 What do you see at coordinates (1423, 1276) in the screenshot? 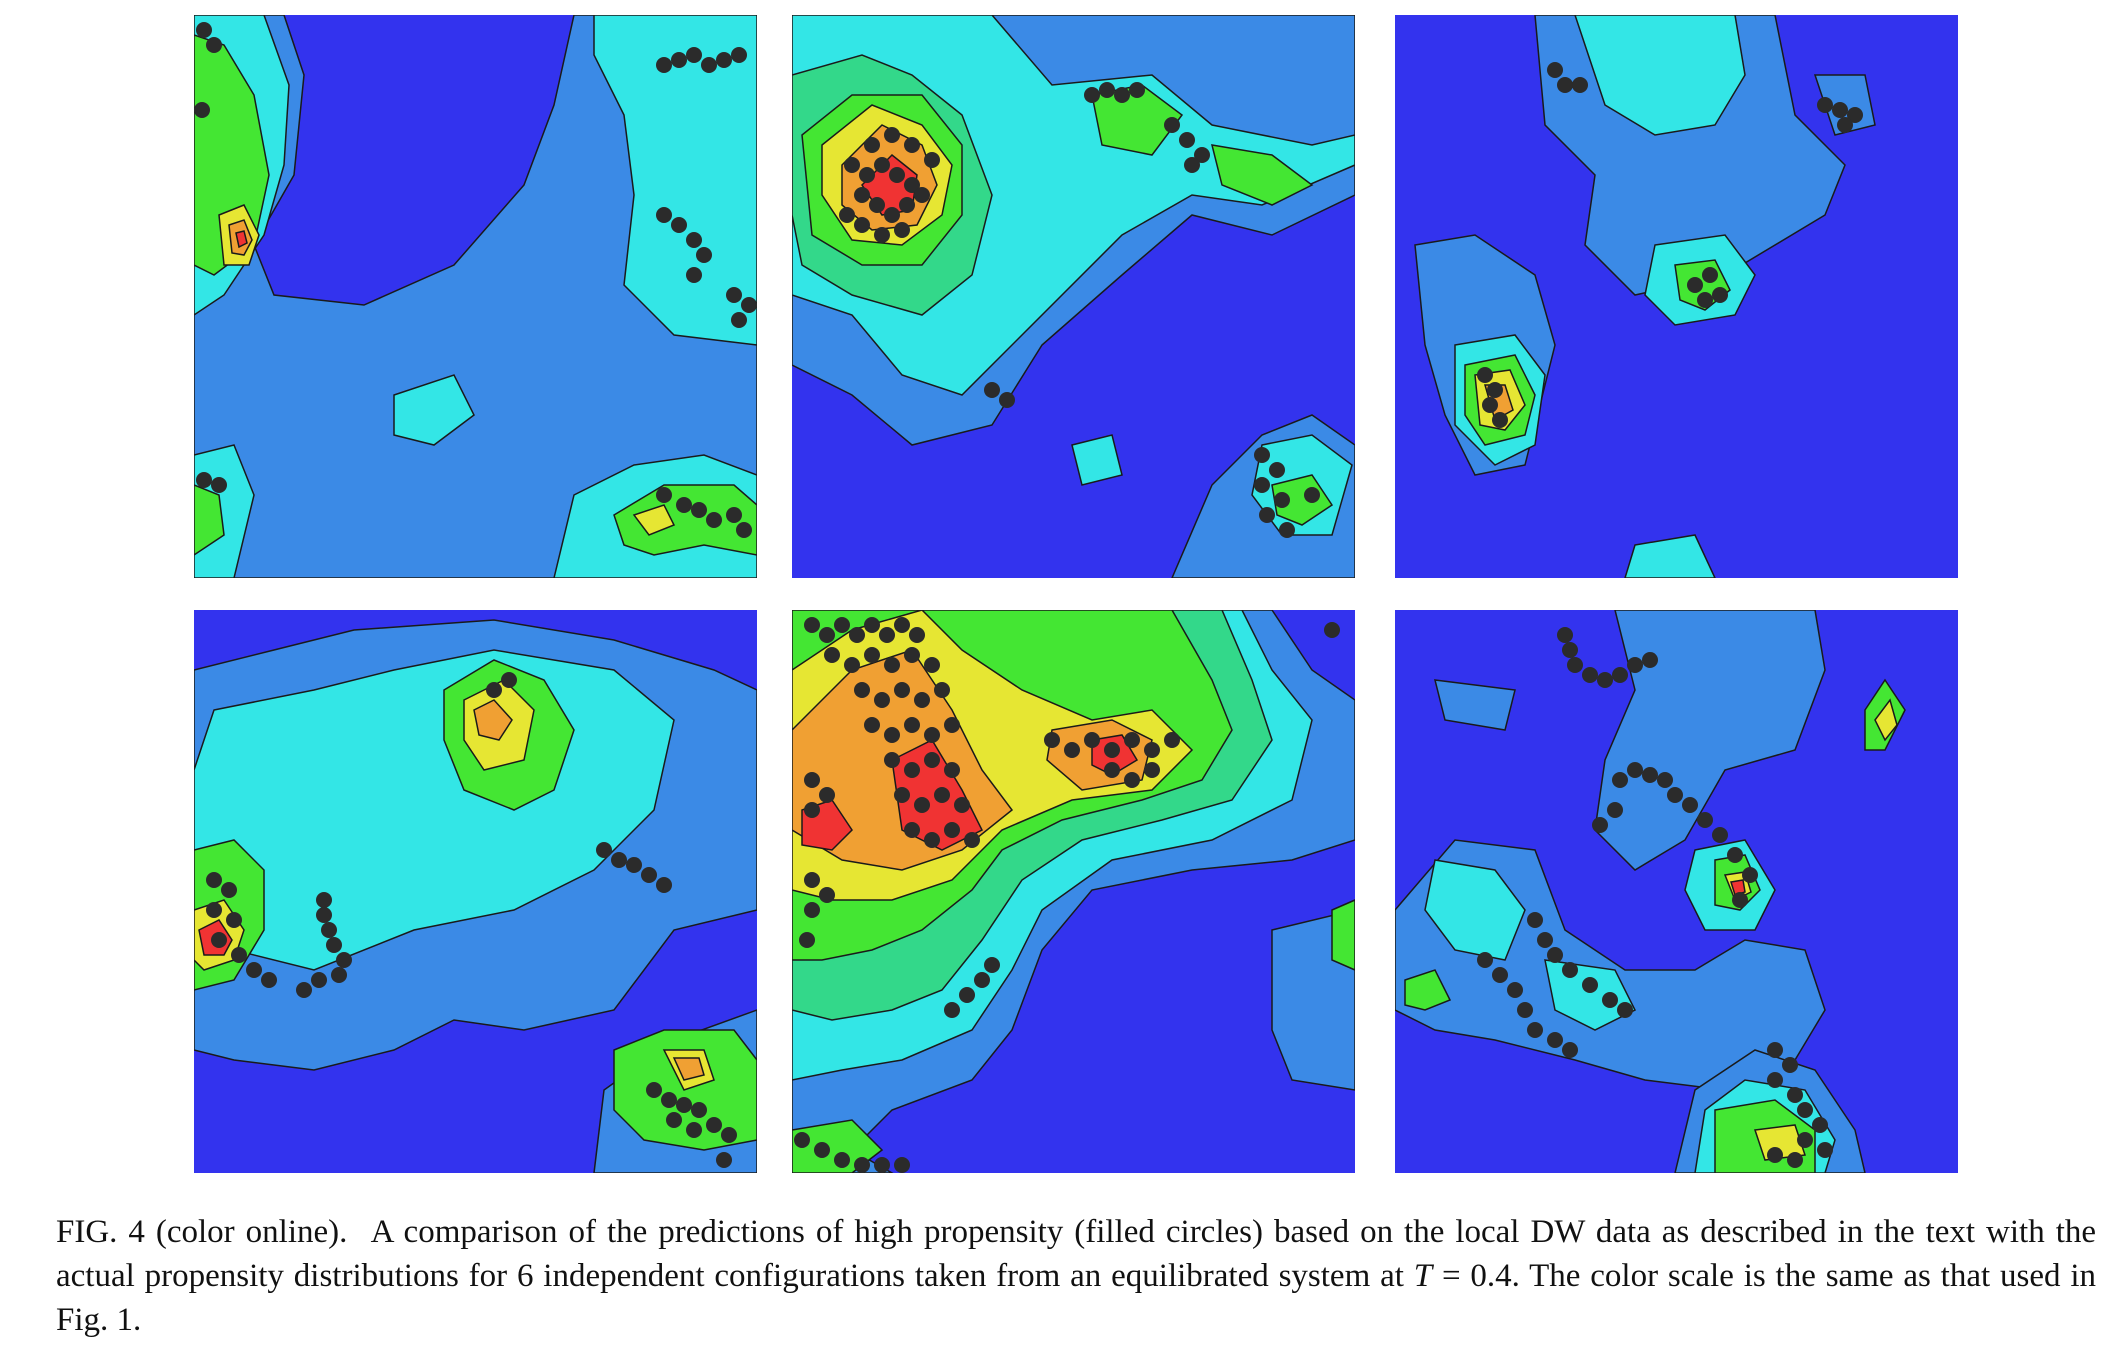
I see `caption-variable: T` at bounding box center [1423, 1276].